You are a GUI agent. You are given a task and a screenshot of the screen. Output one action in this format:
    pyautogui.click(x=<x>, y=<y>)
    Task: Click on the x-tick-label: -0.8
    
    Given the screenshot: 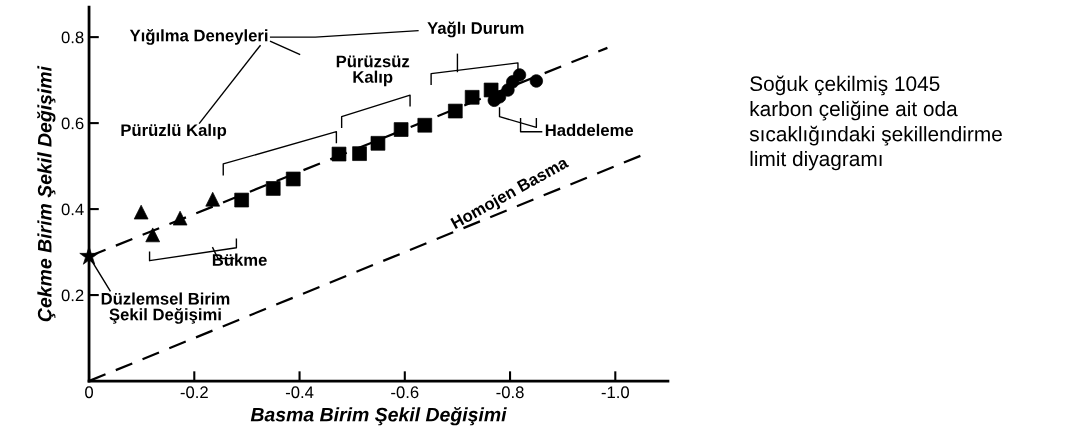 What is the action you would take?
    pyautogui.click(x=510, y=392)
    